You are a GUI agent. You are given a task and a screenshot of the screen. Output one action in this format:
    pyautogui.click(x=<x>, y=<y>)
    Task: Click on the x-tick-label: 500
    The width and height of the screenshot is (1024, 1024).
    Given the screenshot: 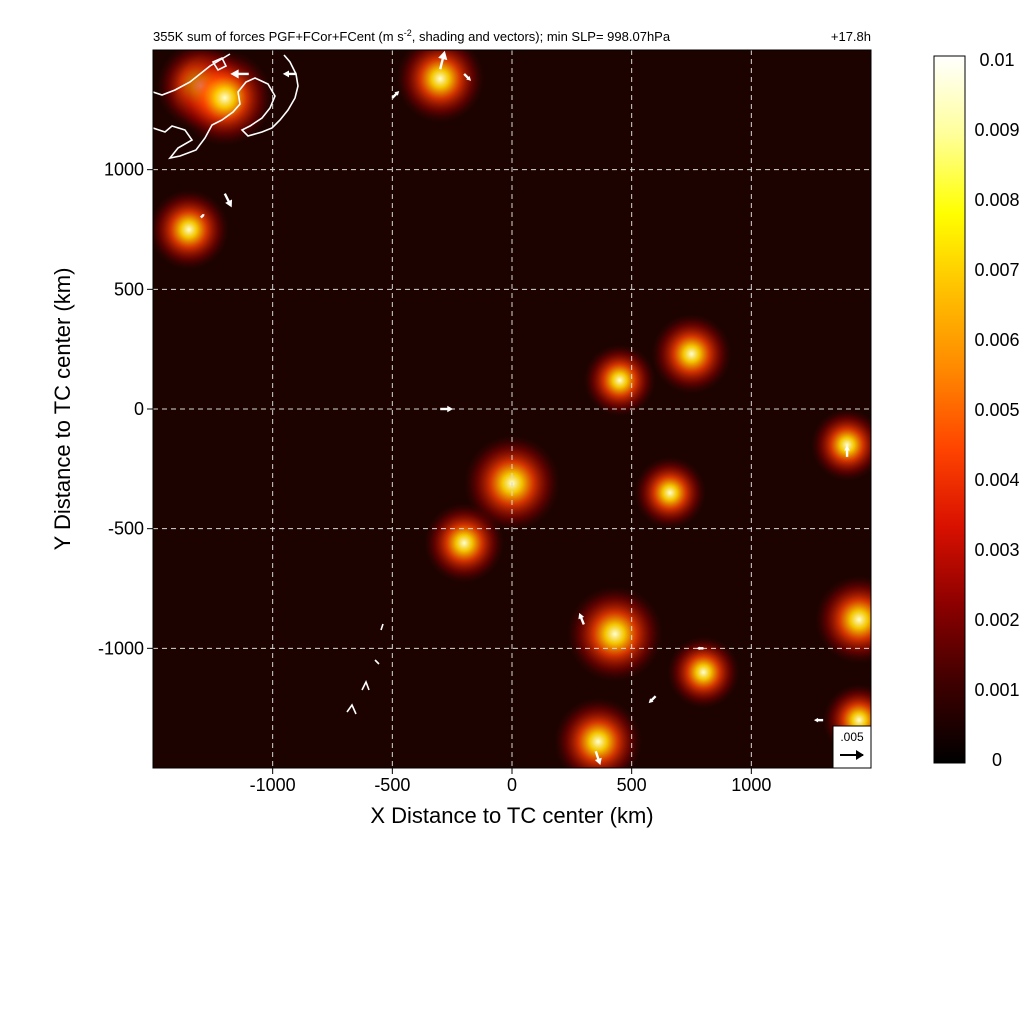 What is the action you would take?
    pyautogui.click(x=632, y=785)
    